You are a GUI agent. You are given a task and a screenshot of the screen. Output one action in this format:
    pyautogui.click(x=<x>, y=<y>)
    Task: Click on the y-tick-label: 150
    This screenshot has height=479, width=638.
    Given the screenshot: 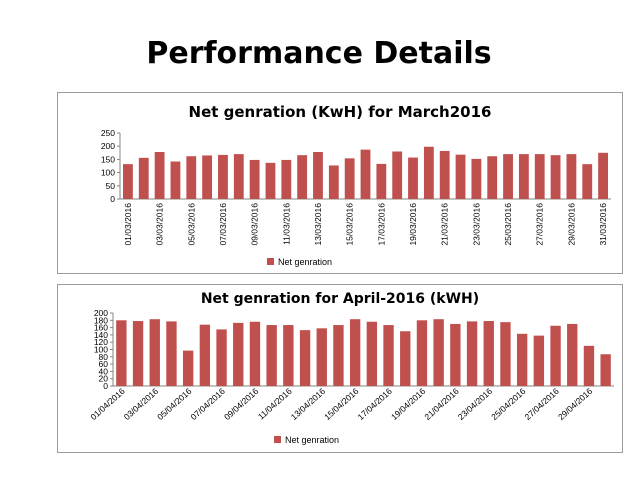 What is the action you would take?
    pyautogui.click(x=108, y=159)
    